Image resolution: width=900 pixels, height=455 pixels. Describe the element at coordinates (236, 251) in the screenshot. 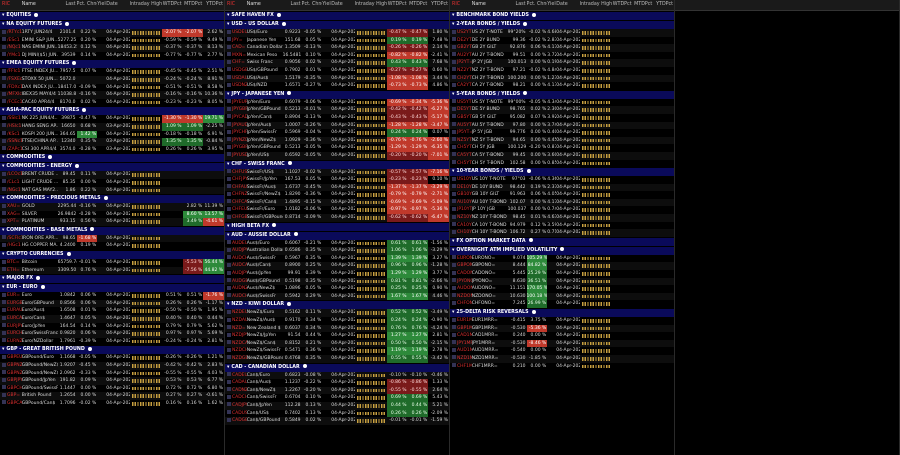

I see `cell-ric: AUDJPY=` at that location.